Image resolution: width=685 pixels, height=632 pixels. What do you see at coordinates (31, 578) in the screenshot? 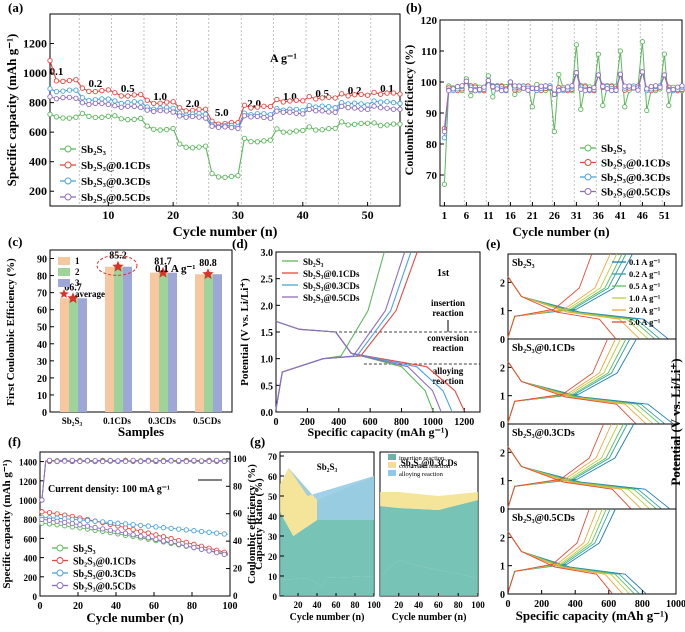
I see `f-y-tick-label: 200` at bounding box center [31, 578].